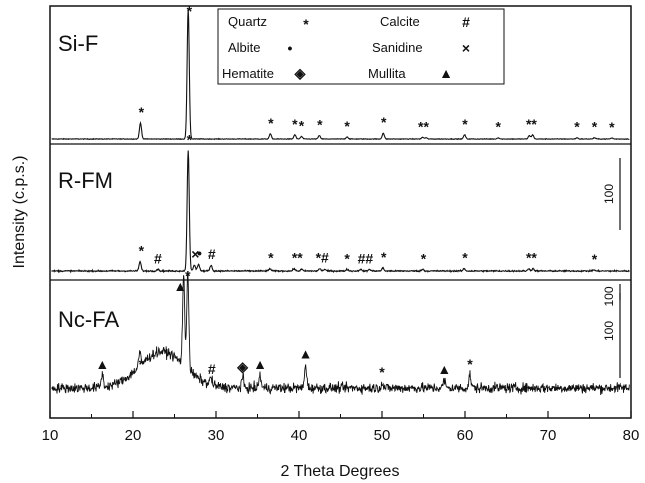 The height and width of the screenshot is (483, 645). What do you see at coordinates (446, 73) in the screenshot?
I see `legend-triangle-icon: ▲` at bounding box center [446, 73].